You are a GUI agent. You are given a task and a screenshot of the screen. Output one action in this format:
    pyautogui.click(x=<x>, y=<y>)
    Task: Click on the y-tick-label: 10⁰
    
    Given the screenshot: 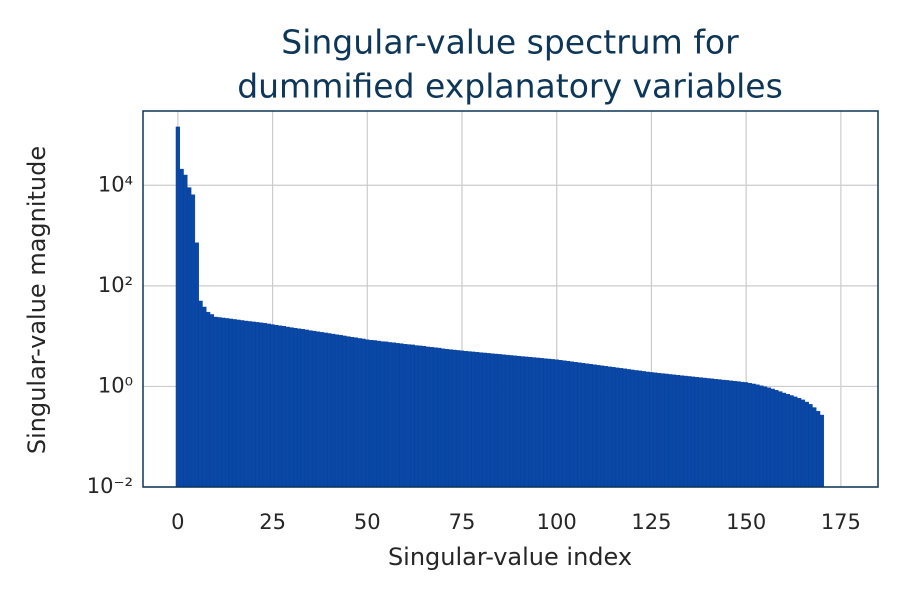 What is the action you would take?
    pyautogui.click(x=115, y=385)
    